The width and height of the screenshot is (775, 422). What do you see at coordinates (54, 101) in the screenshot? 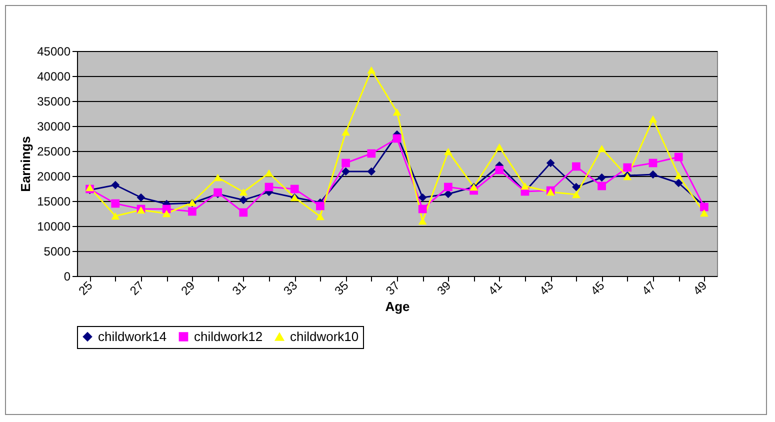
I see `y-tick-label: 35000` at bounding box center [54, 101].